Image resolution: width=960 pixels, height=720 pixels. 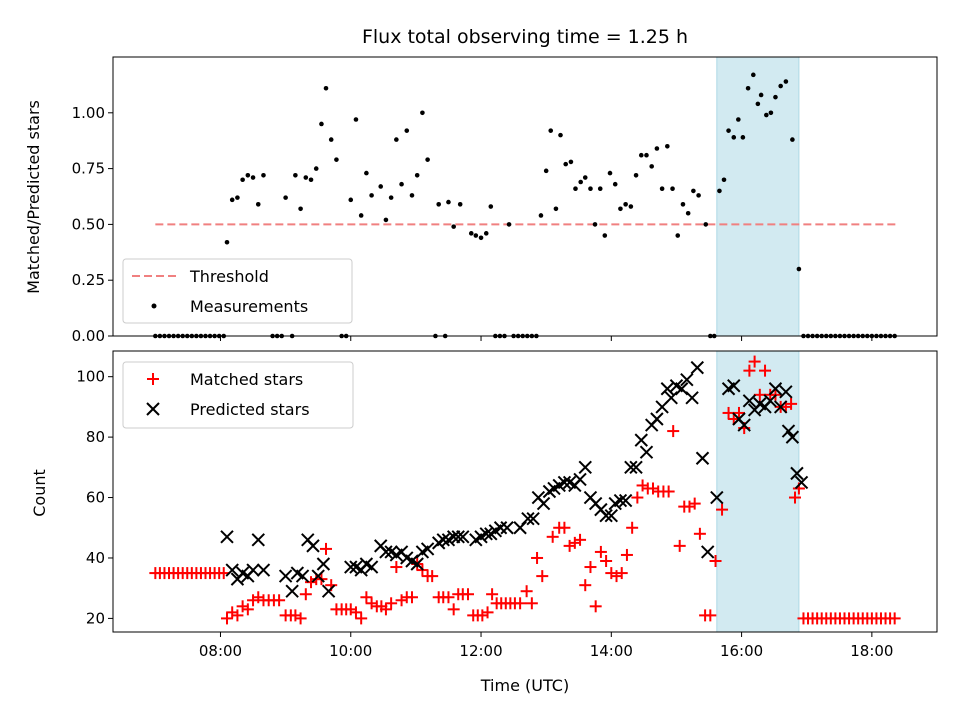 I want to click on x-axis-label: Time (UTC), so click(x=524, y=685).